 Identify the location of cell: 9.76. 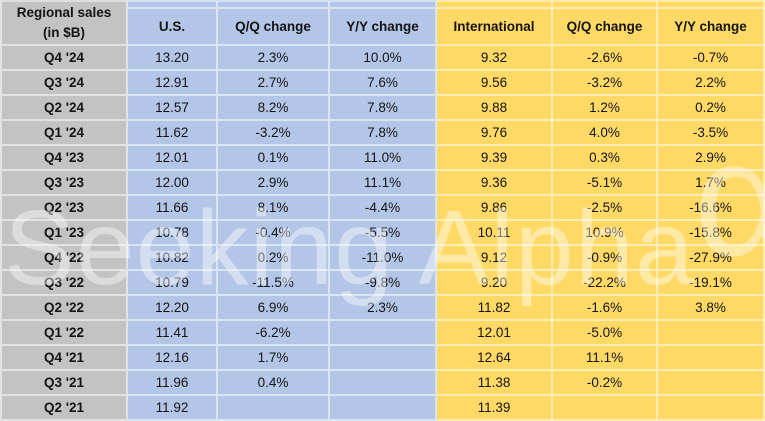
(495, 133).